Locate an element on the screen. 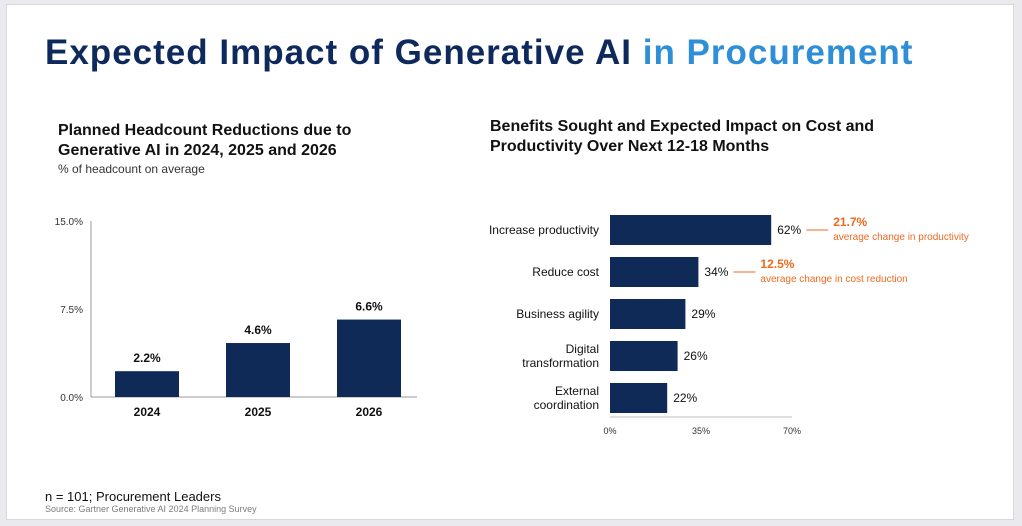 Image resolution: width=1022 pixels, height=526 pixels. annotation-value: 21.7% is located at coordinates (850, 222).